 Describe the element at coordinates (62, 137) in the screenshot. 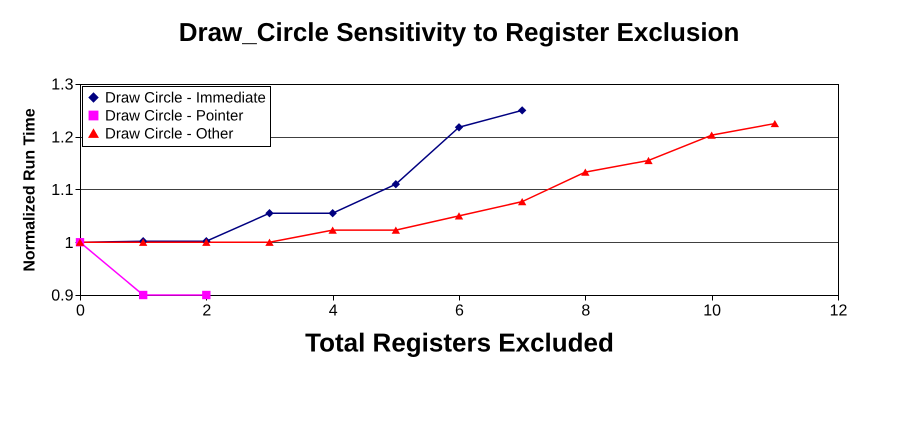

I see `y-tick-label: 1.2` at that location.